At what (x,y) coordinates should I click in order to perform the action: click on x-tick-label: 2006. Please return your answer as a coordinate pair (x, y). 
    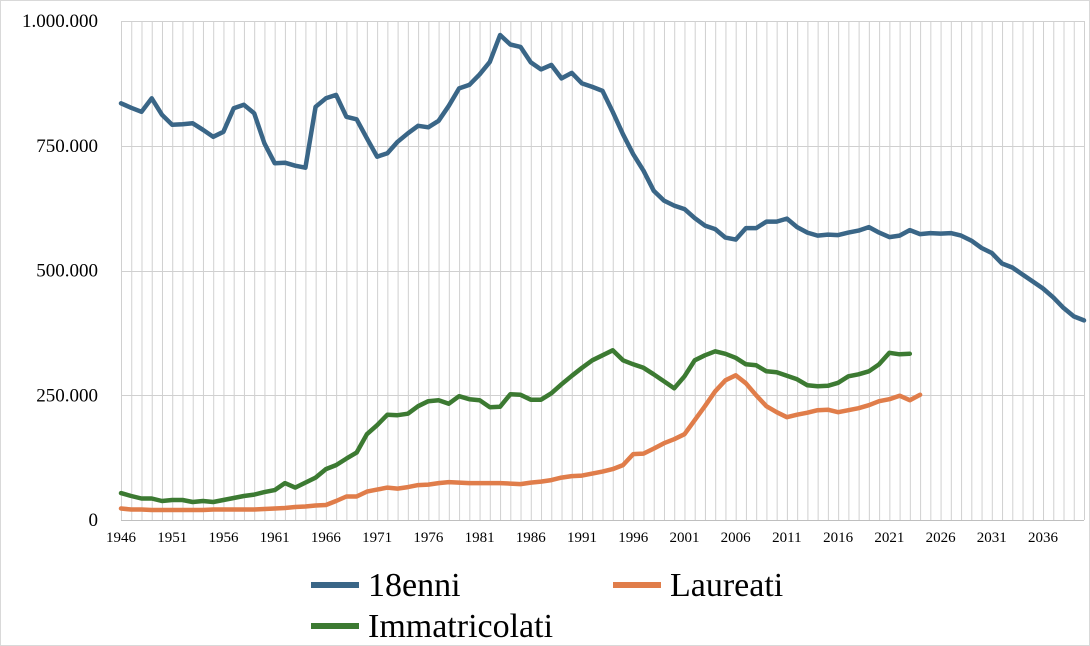
    Looking at the image, I should click on (736, 538).